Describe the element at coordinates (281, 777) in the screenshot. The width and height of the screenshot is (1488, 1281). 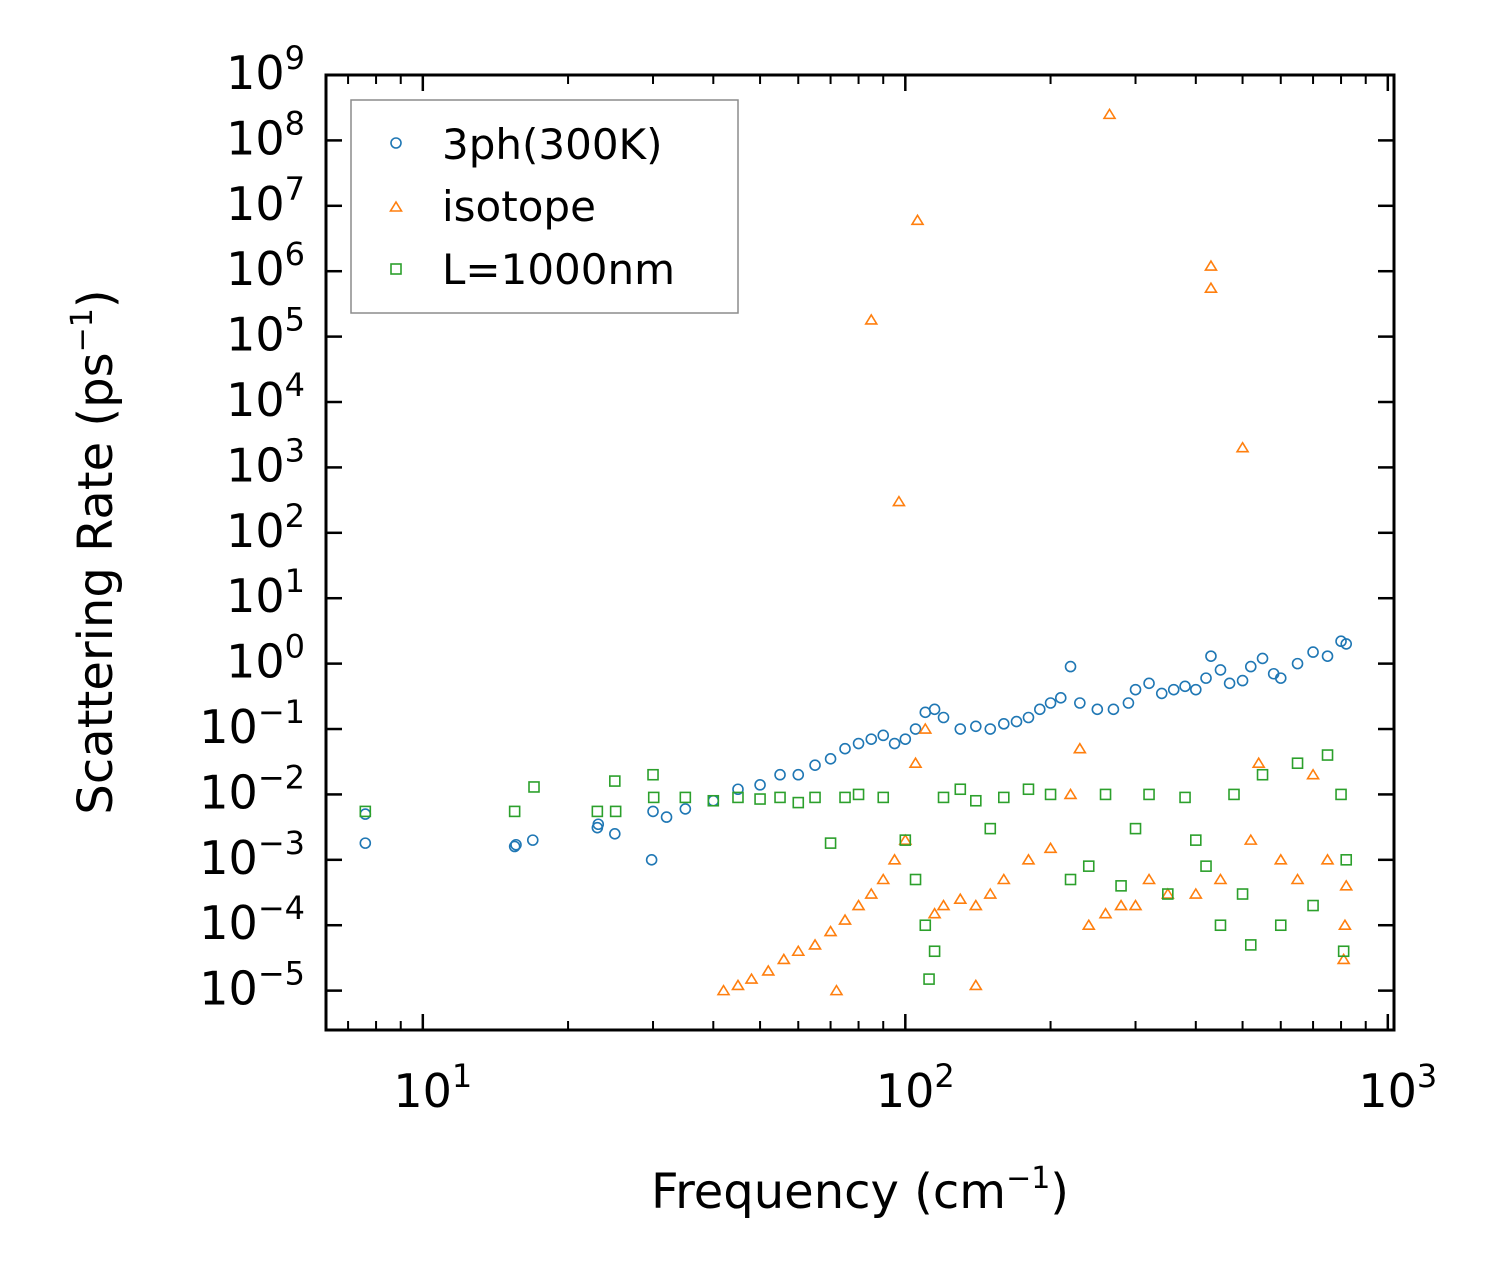
I see `y-tick-exp: −2` at that location.